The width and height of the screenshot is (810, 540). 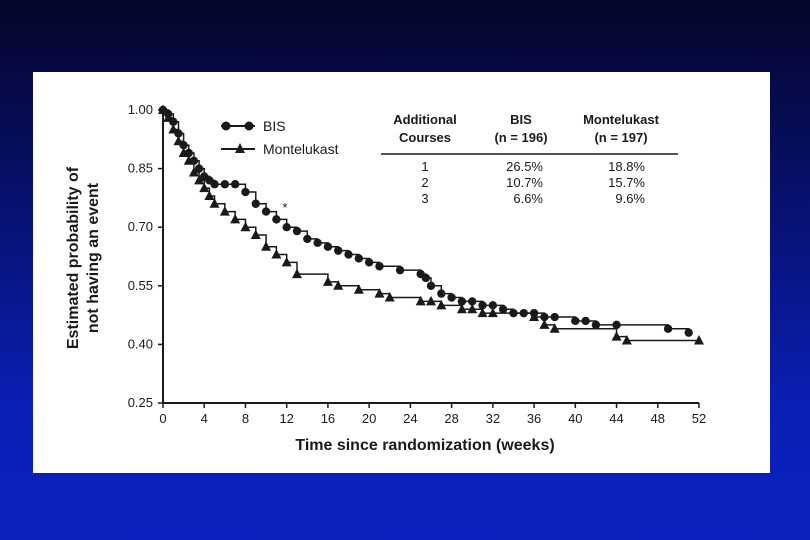 What do you see at coordinates (245, 418) in the screenshot?
I see `x-tick-label: 8` at bounding box center [245, 418].